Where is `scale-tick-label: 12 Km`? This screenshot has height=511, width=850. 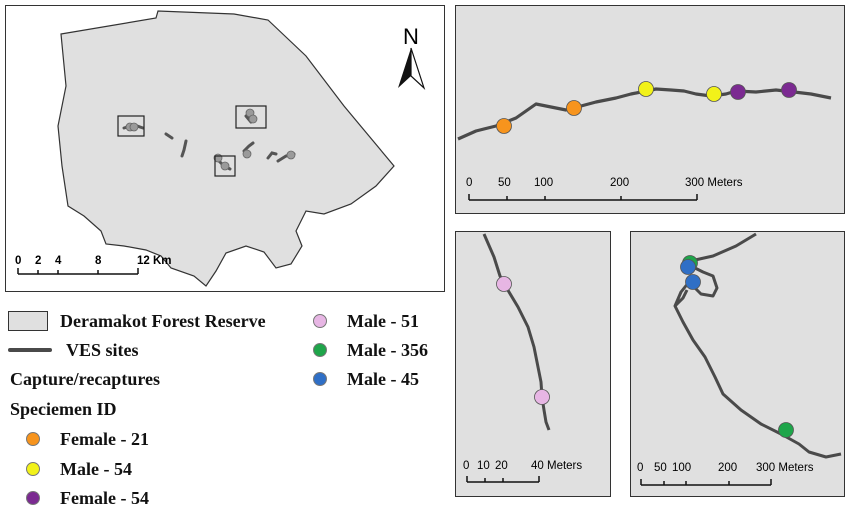
scale-tick-label: 12 Km is located at coordinates (154, 261).